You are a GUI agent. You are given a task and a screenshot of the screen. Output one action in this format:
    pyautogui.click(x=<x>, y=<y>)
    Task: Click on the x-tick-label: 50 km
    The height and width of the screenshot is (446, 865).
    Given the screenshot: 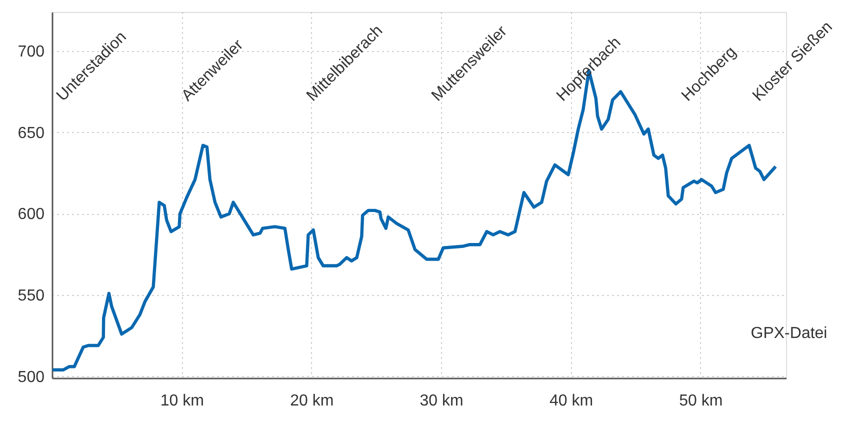 What is the action you would take?
    pyautogui.click(x=701, y=401)
    